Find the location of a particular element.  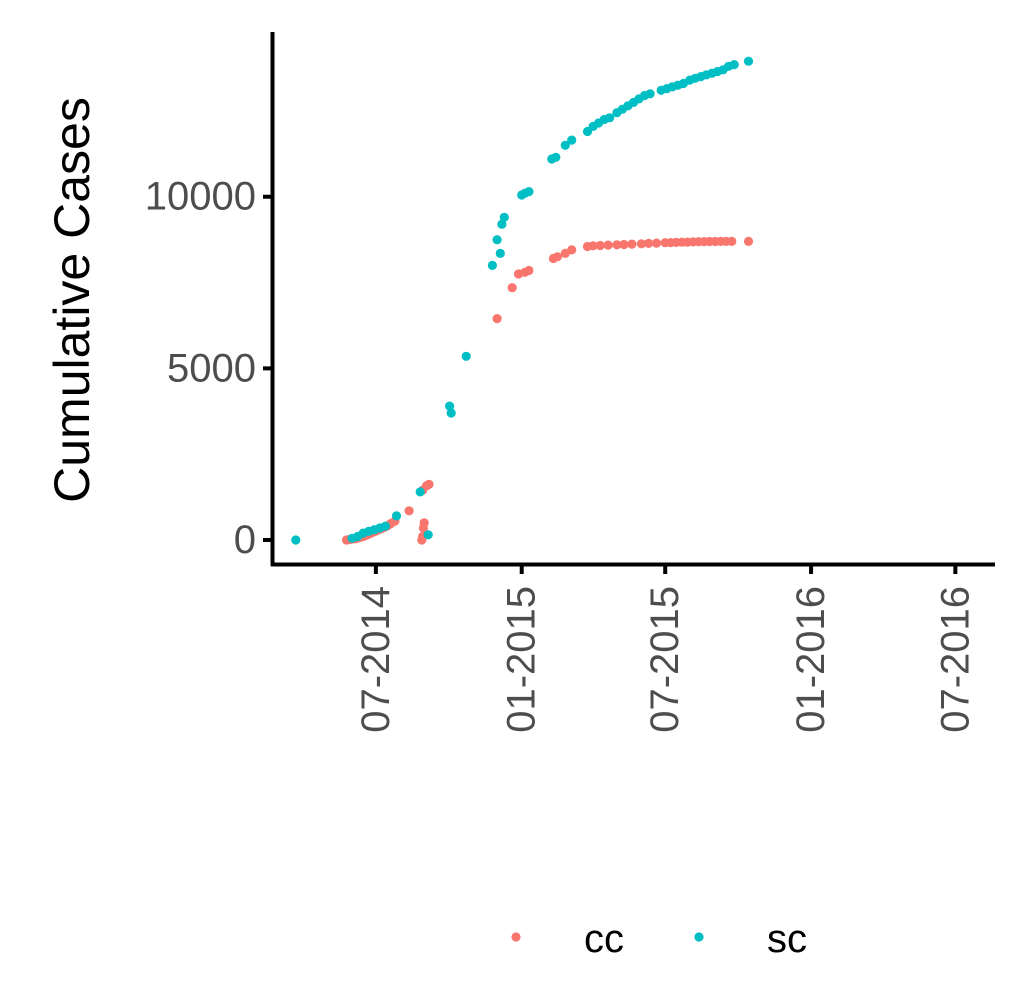

legend: cc sc is located at coordinates (659, 939).